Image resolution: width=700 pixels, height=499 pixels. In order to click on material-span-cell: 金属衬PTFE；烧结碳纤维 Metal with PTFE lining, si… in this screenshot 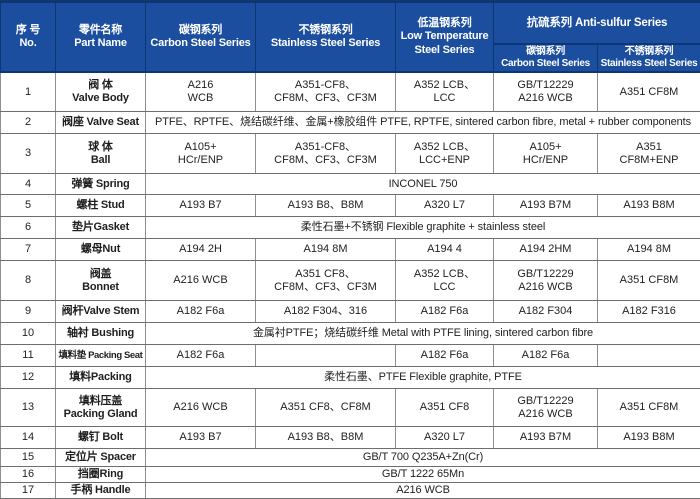, I will do `click(423, 334)`.